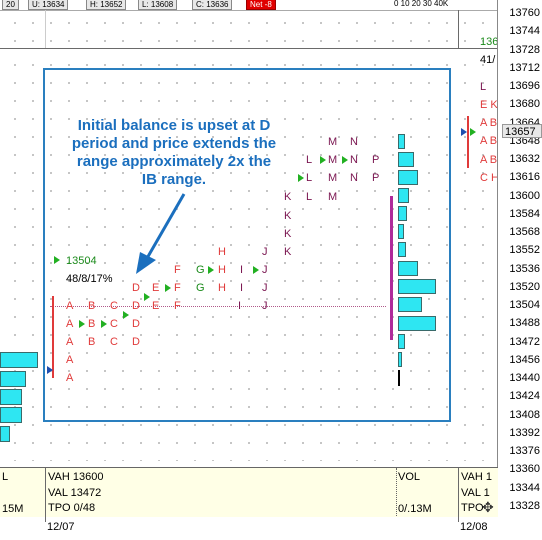  I want to click on price-tick: 13744, so click(524, 31).